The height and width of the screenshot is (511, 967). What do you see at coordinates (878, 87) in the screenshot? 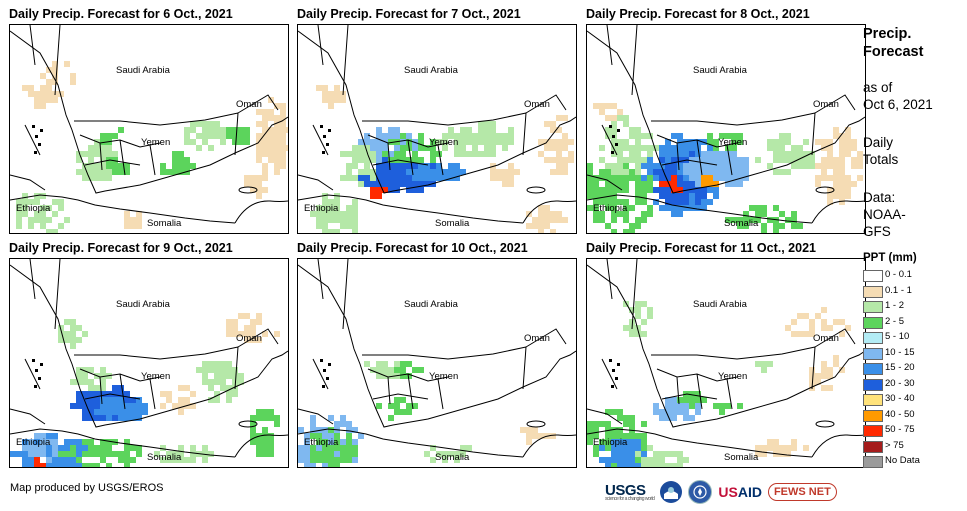
I see `as-of-label: as of` at bounding box center [878, 87].